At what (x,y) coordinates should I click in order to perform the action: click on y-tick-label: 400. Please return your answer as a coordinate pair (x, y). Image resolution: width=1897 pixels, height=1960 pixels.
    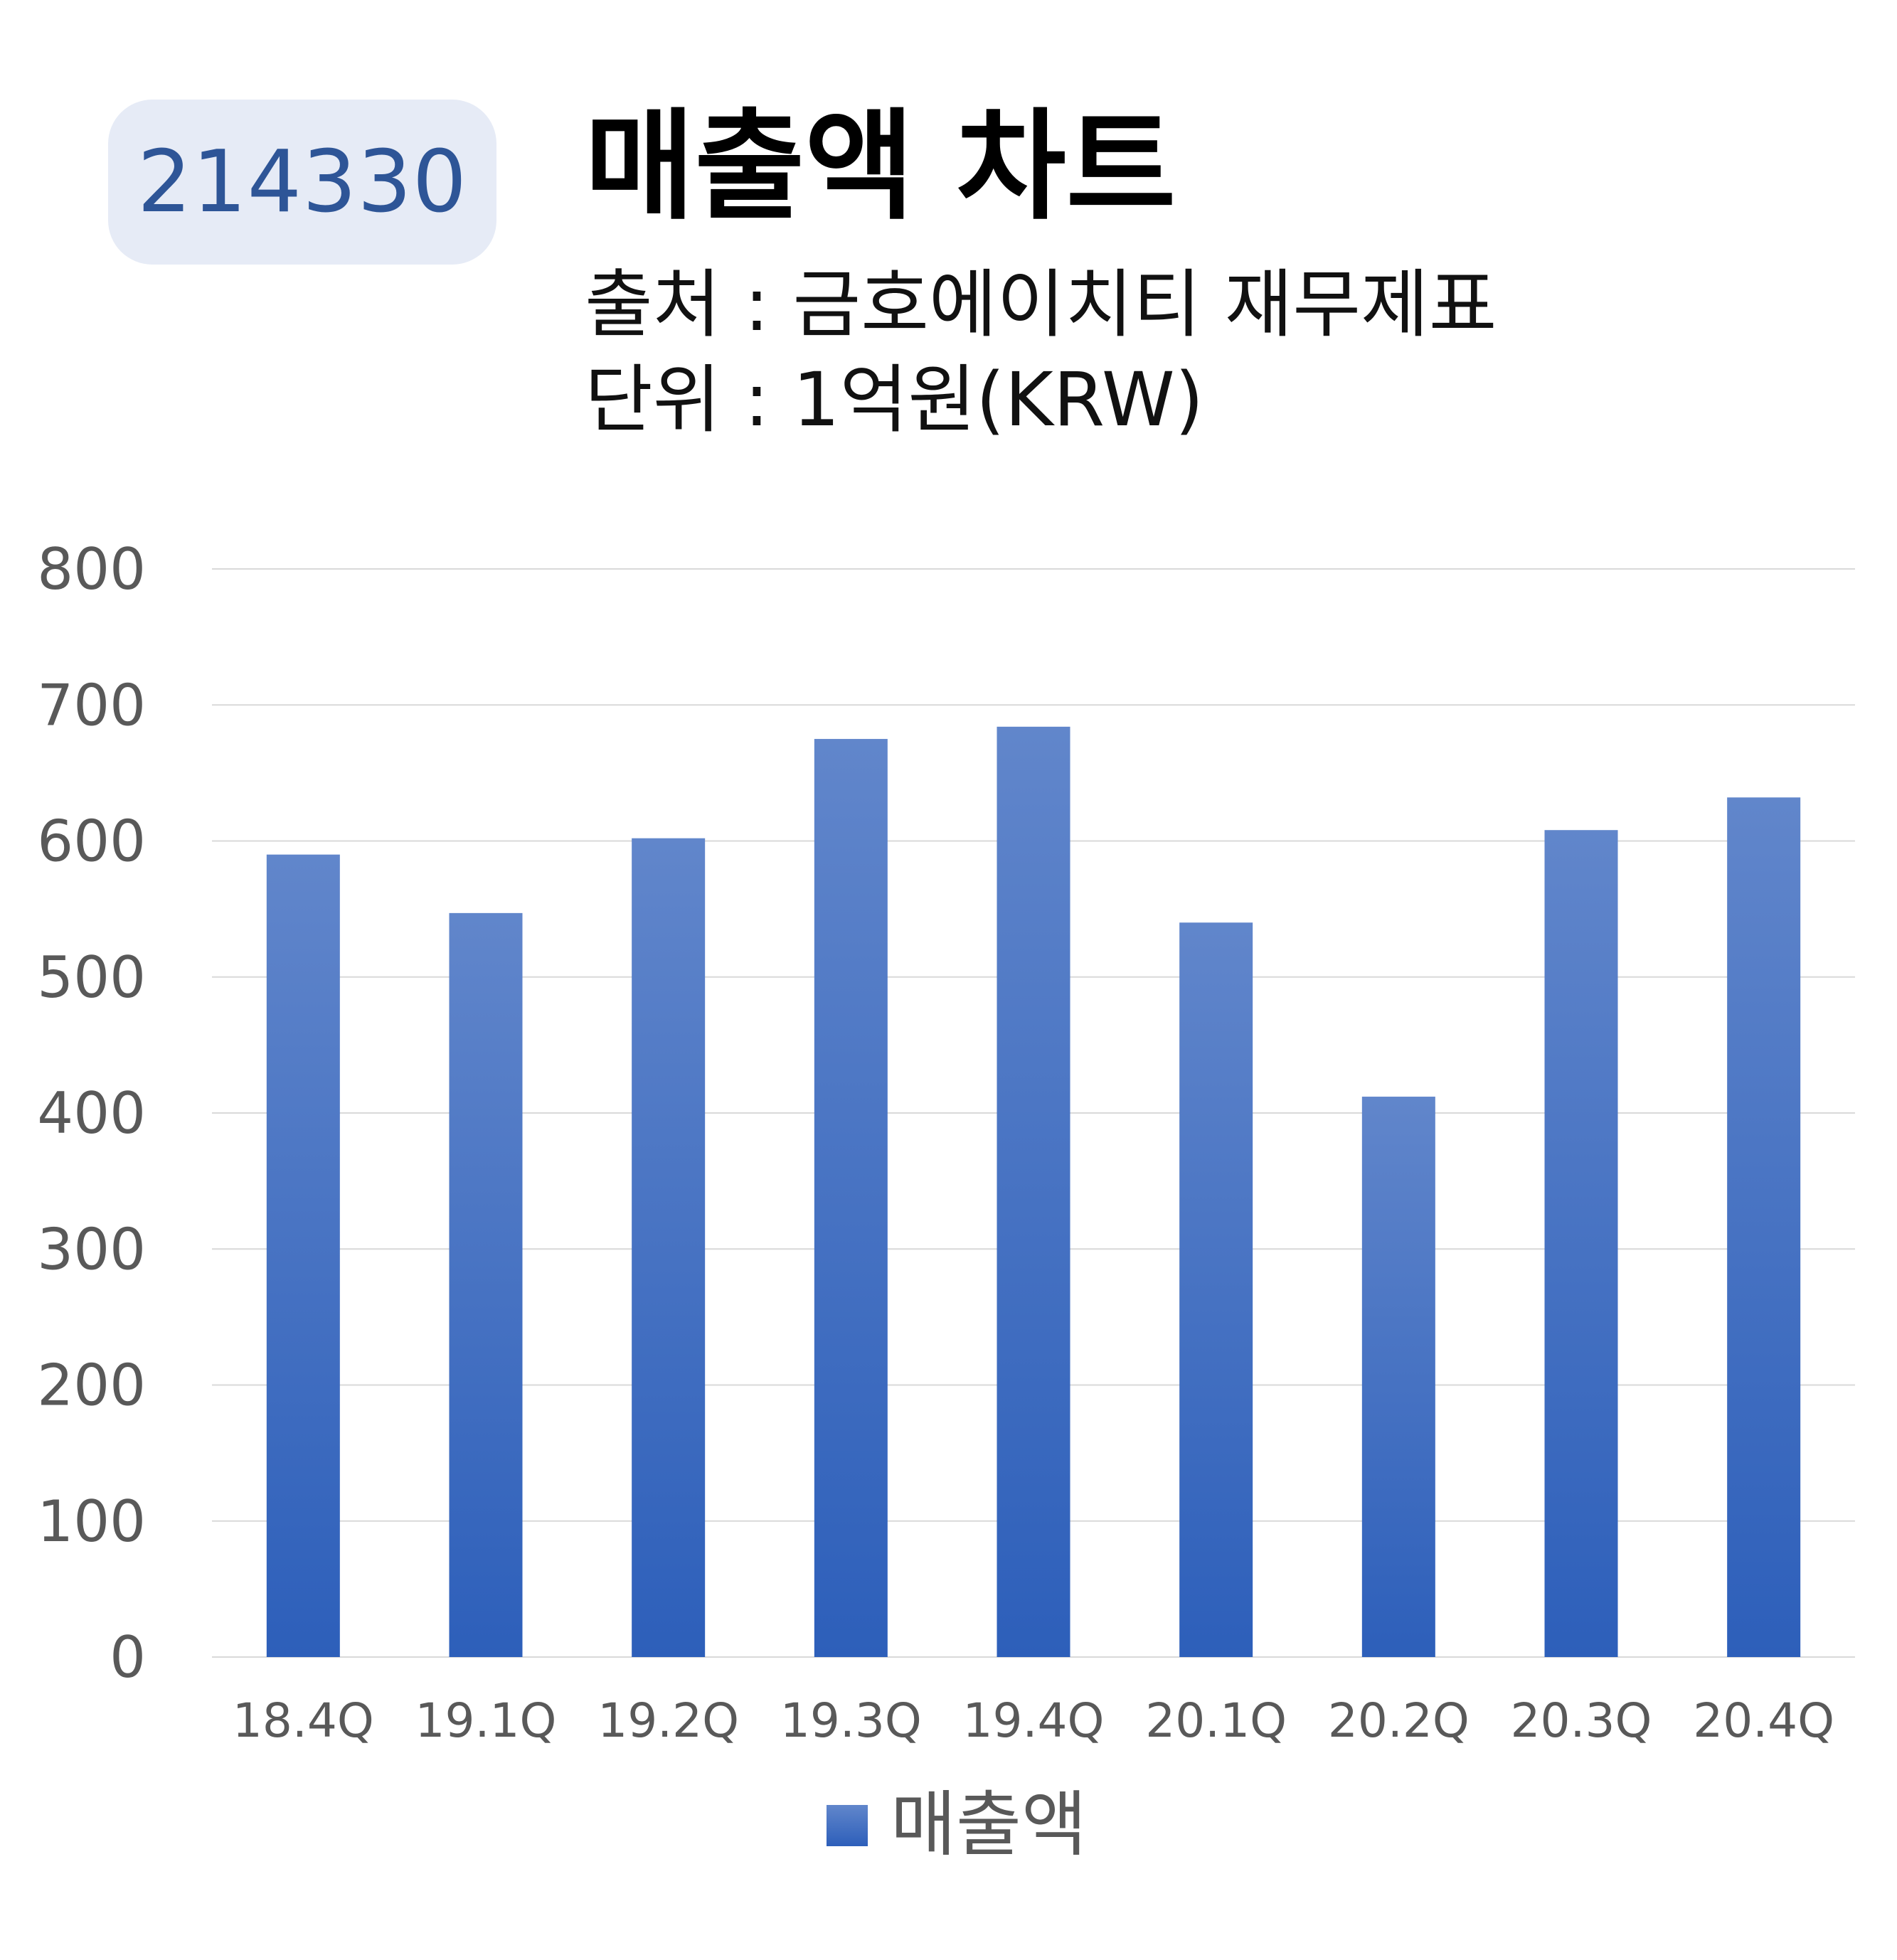
    Looking at the image, I should click on (91, 1113).